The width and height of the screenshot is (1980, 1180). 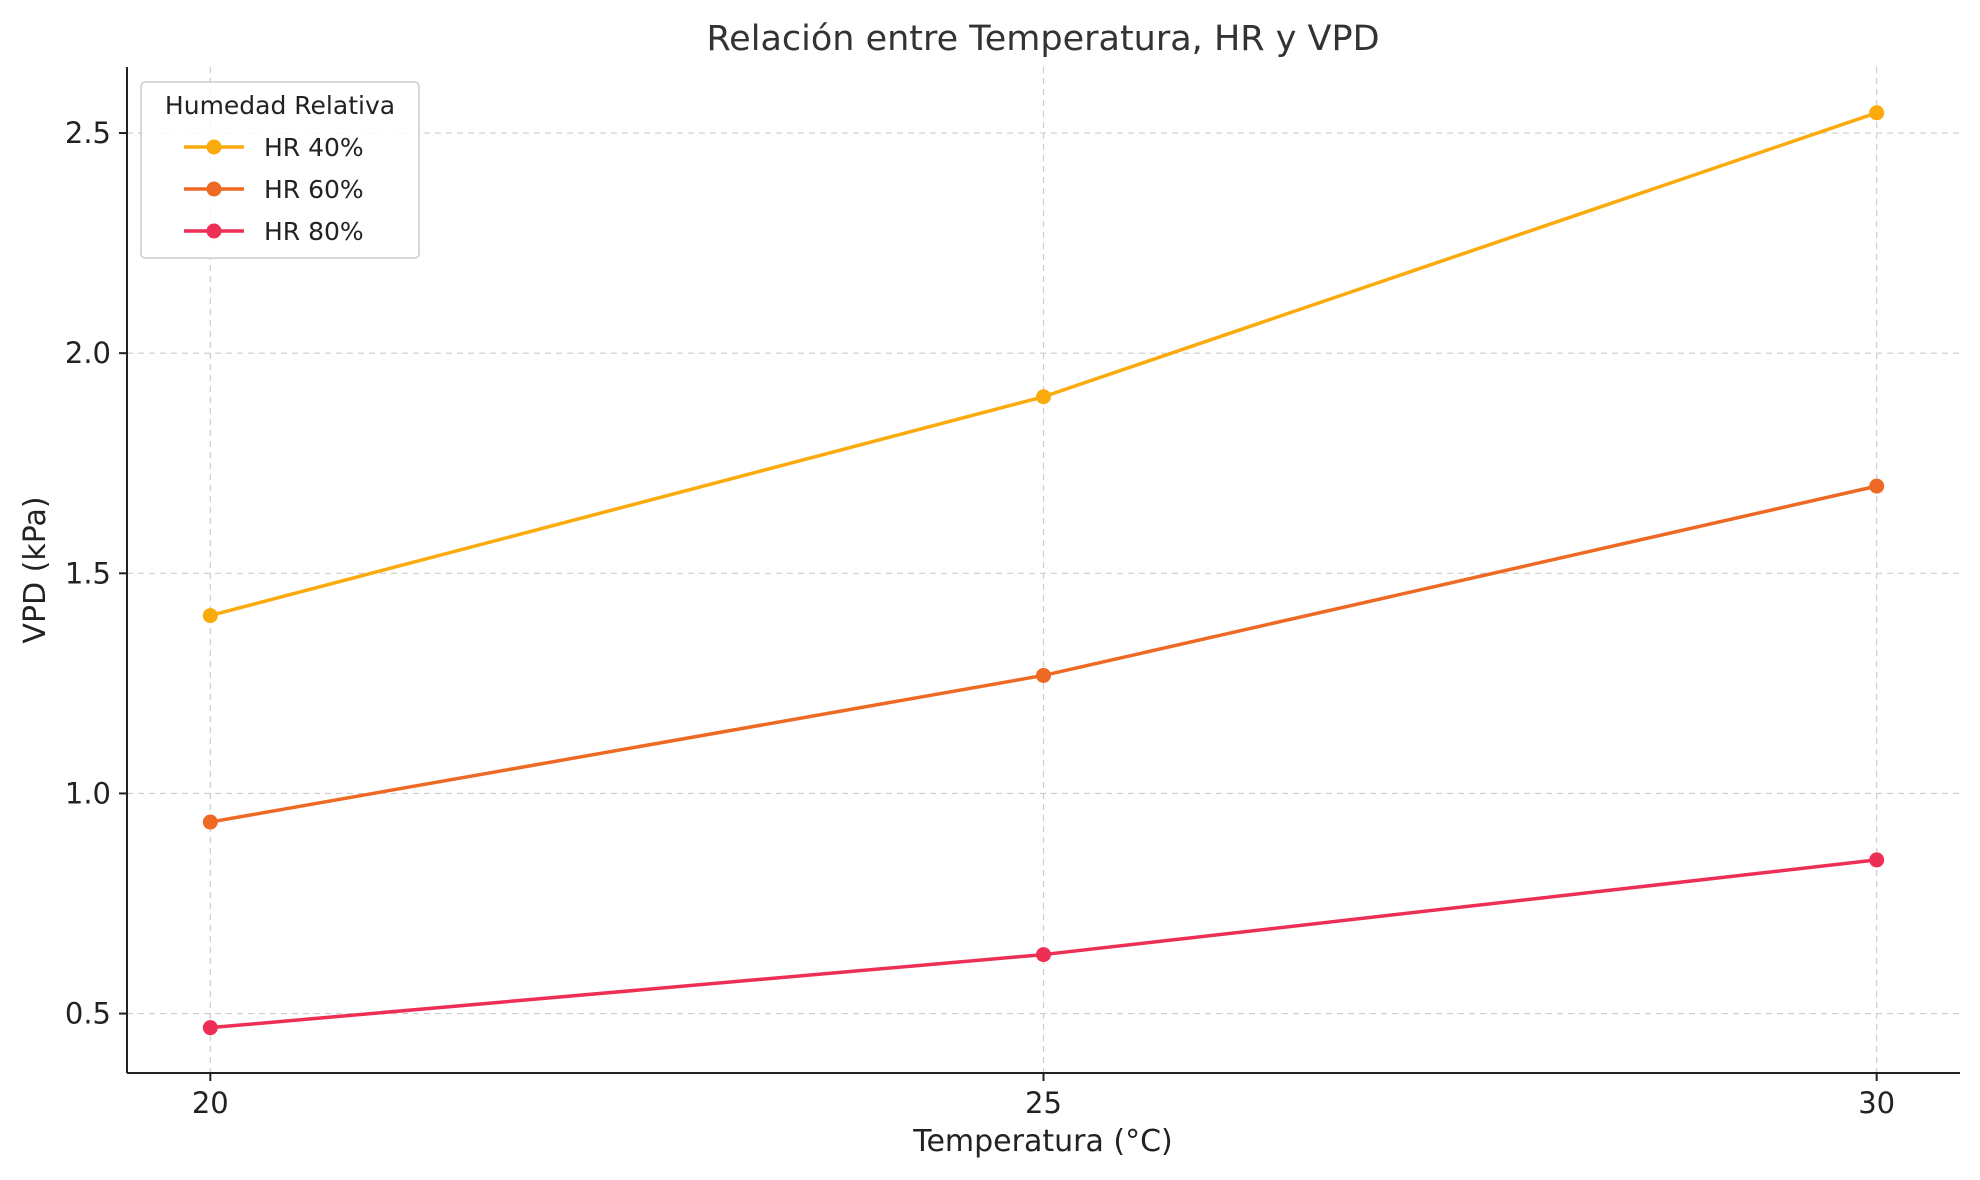 I want to click on y-axis-label: VPD (kPa), so click(x=35, y=569).